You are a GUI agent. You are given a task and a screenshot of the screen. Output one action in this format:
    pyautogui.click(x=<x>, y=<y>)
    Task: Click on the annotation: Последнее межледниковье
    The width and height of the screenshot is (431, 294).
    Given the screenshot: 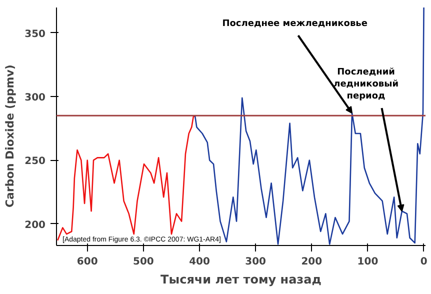 What is the action you would take?
    pyautogui.click(x=295, y=23)
    